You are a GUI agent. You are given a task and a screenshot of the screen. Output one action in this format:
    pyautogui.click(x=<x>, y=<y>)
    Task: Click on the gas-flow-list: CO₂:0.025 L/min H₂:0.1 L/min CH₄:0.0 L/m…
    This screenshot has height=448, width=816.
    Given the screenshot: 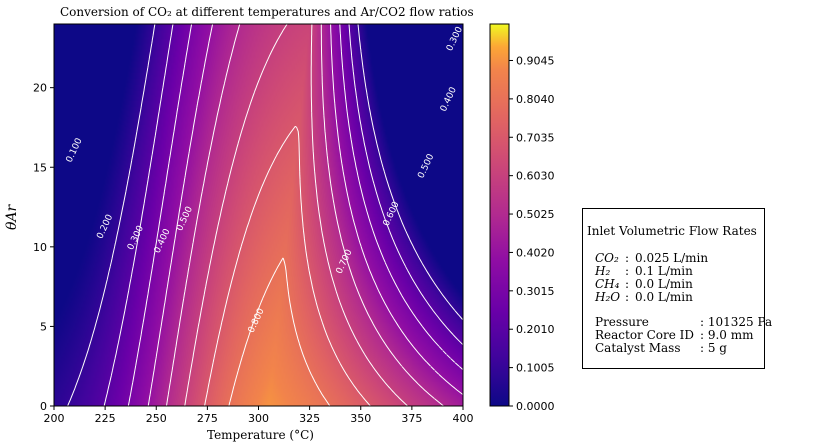 What is the action you would take?
    pyautogui.click(x=651, y=278)
    